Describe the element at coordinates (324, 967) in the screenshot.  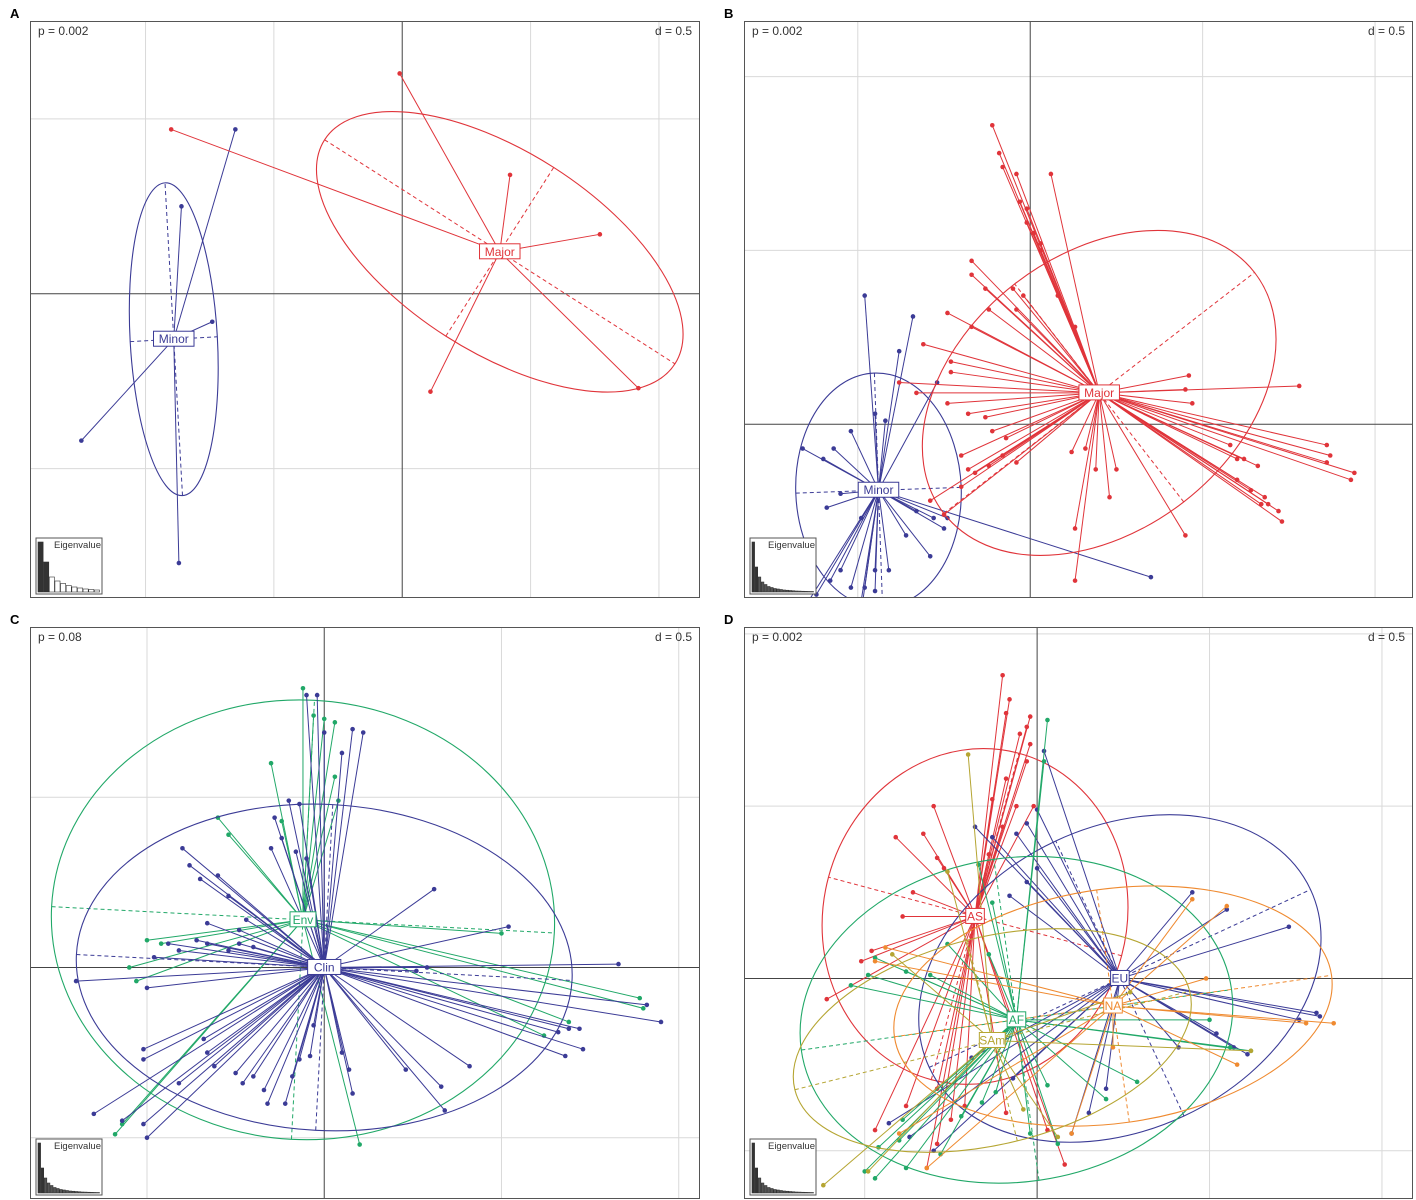
I see `group-label: Clin` at that location.